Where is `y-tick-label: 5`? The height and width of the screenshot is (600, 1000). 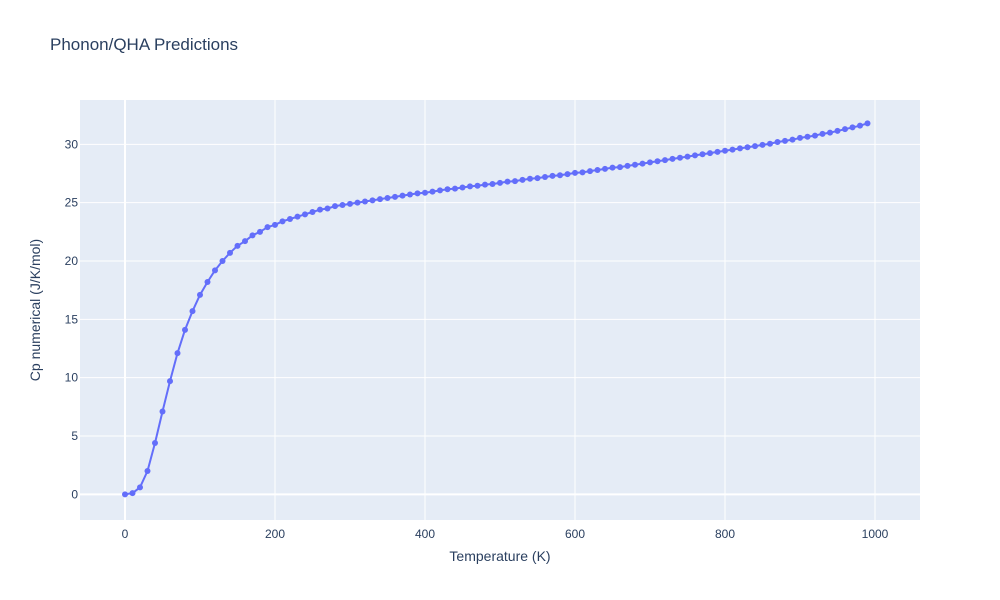 y-tick-label: 5 is located at coordinates (74, 436).